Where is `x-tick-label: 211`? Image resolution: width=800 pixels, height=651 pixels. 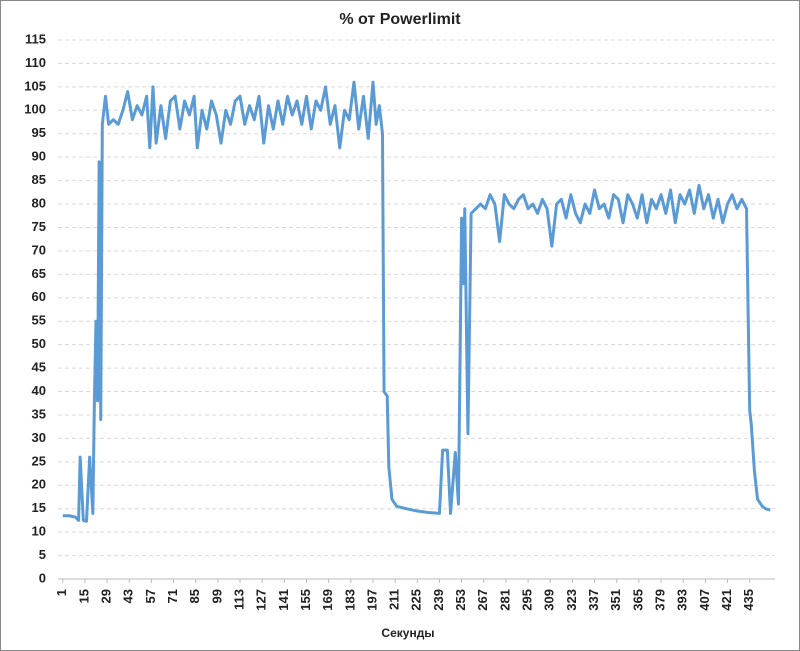
x-tick-label: 211 is located at coordinates (394, 599).